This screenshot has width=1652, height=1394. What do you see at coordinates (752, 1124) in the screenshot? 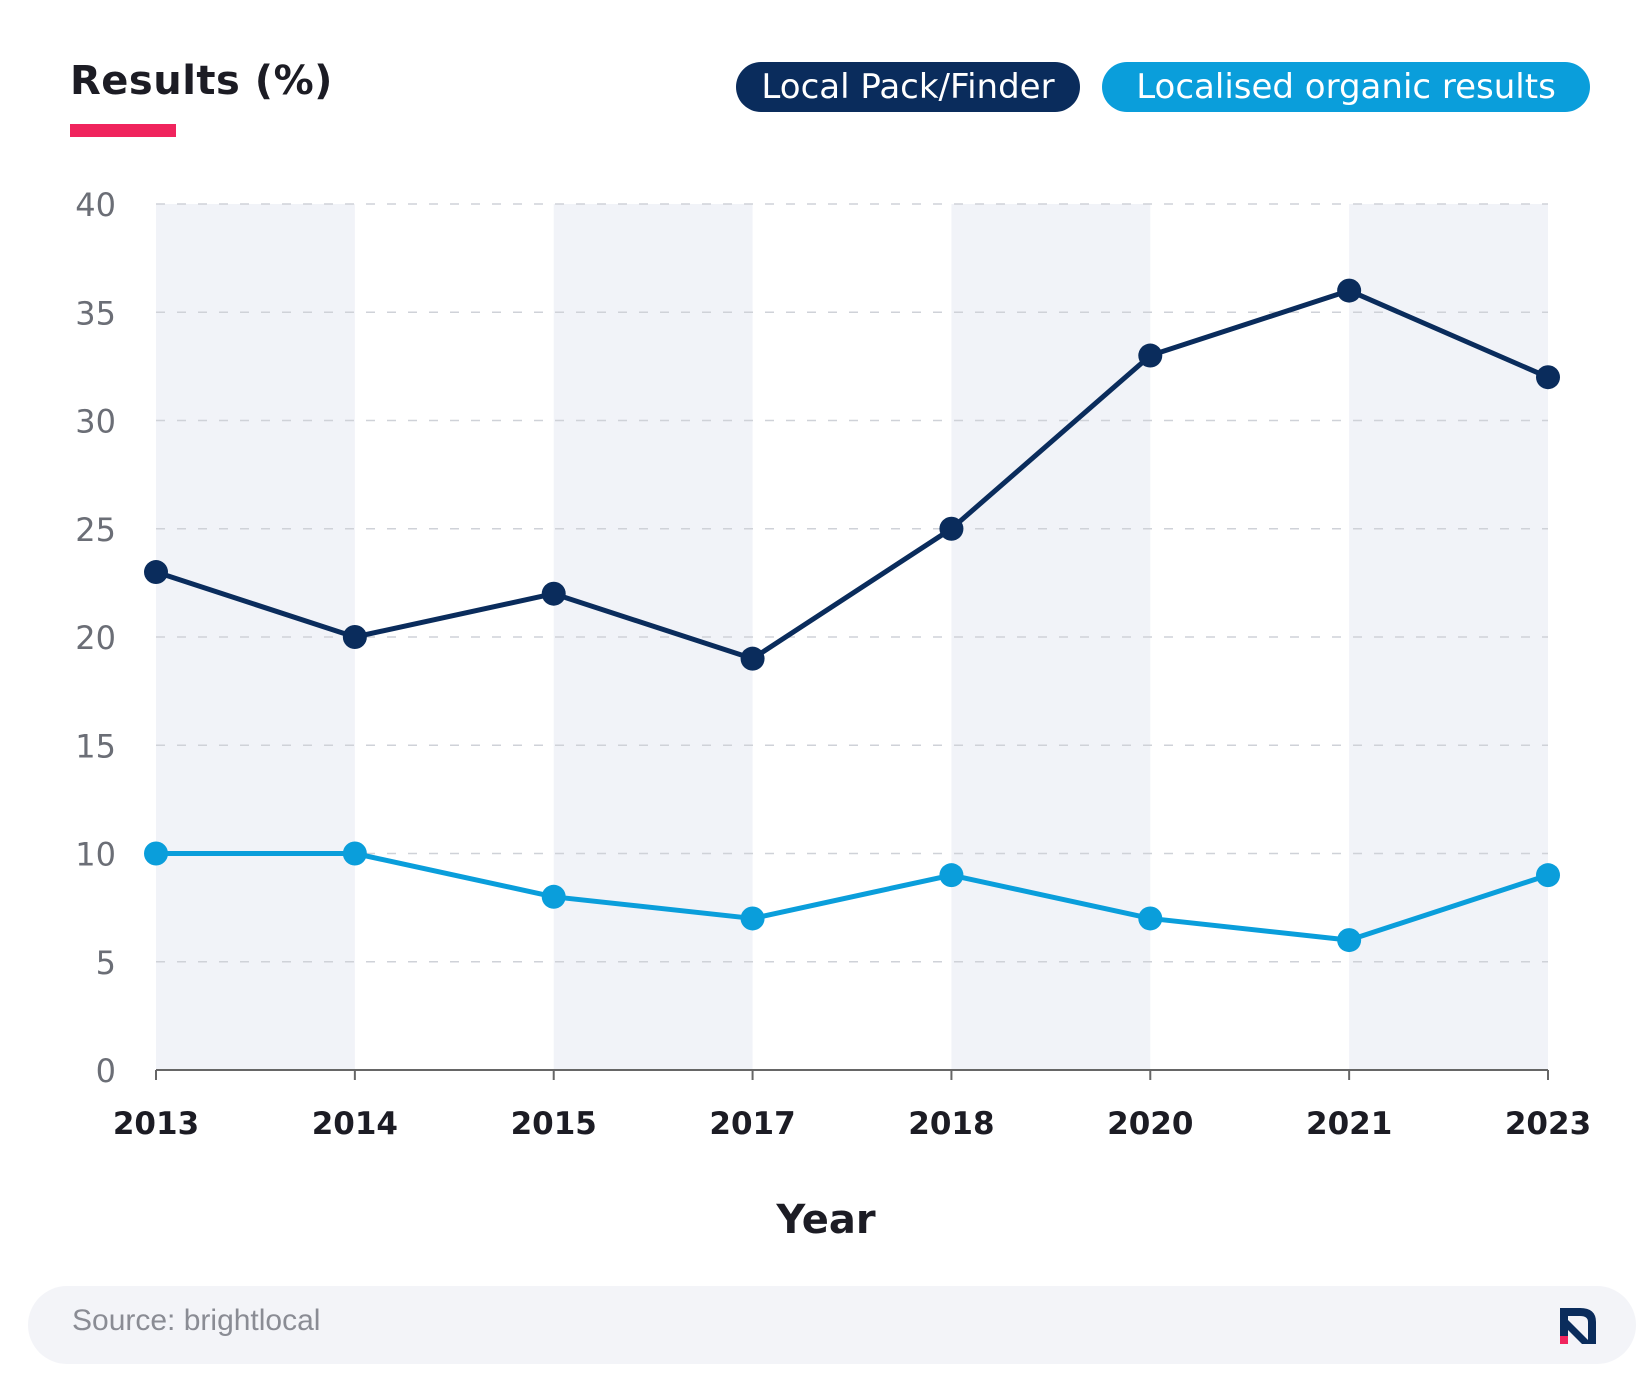
I see `x-tick-label: 2017` at bounding box center [752, 1124].